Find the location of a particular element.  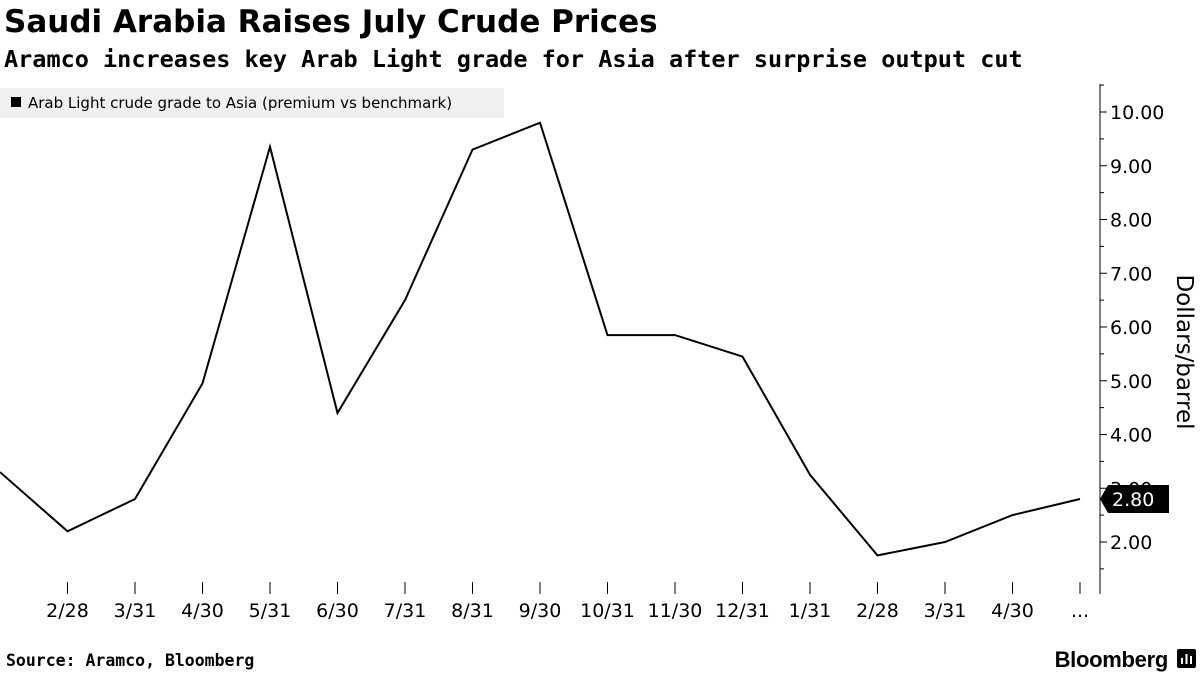

x-tick-label: 11/30 is located at coordinates (675, 611).